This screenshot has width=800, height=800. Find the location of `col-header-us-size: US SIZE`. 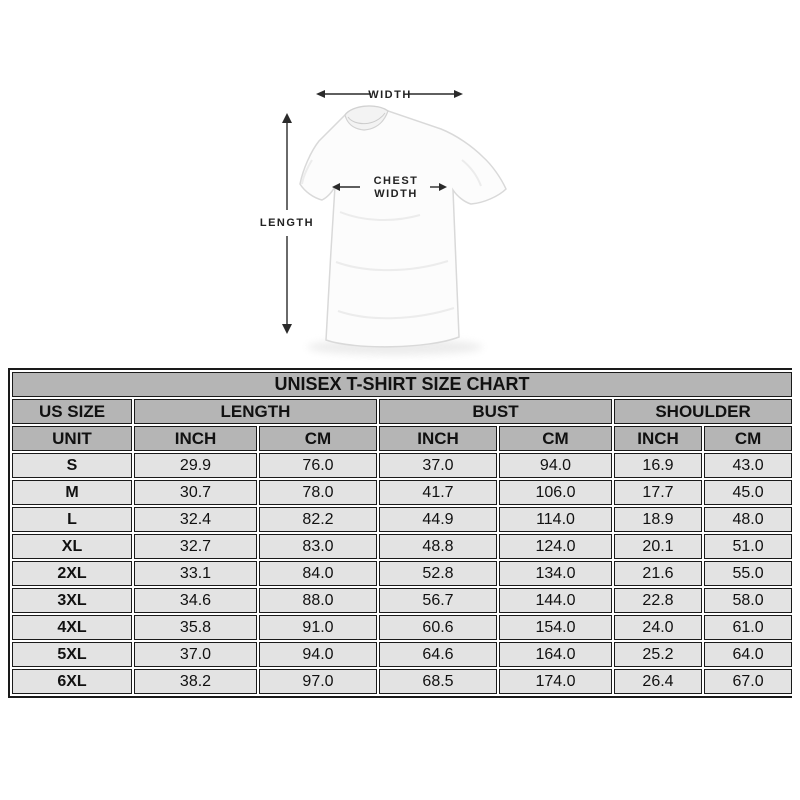

col-header-us-size: US SIZE is located at coordinates (72, 411).